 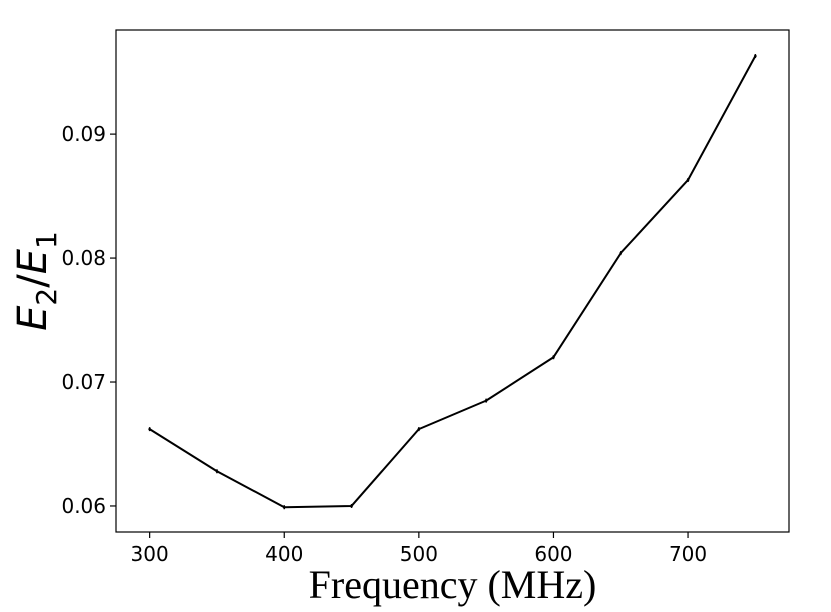 What do you see at coordinates (33, 261) in the screenshot?
I see `y-label-e1: E` at bounding box center [33, 261].